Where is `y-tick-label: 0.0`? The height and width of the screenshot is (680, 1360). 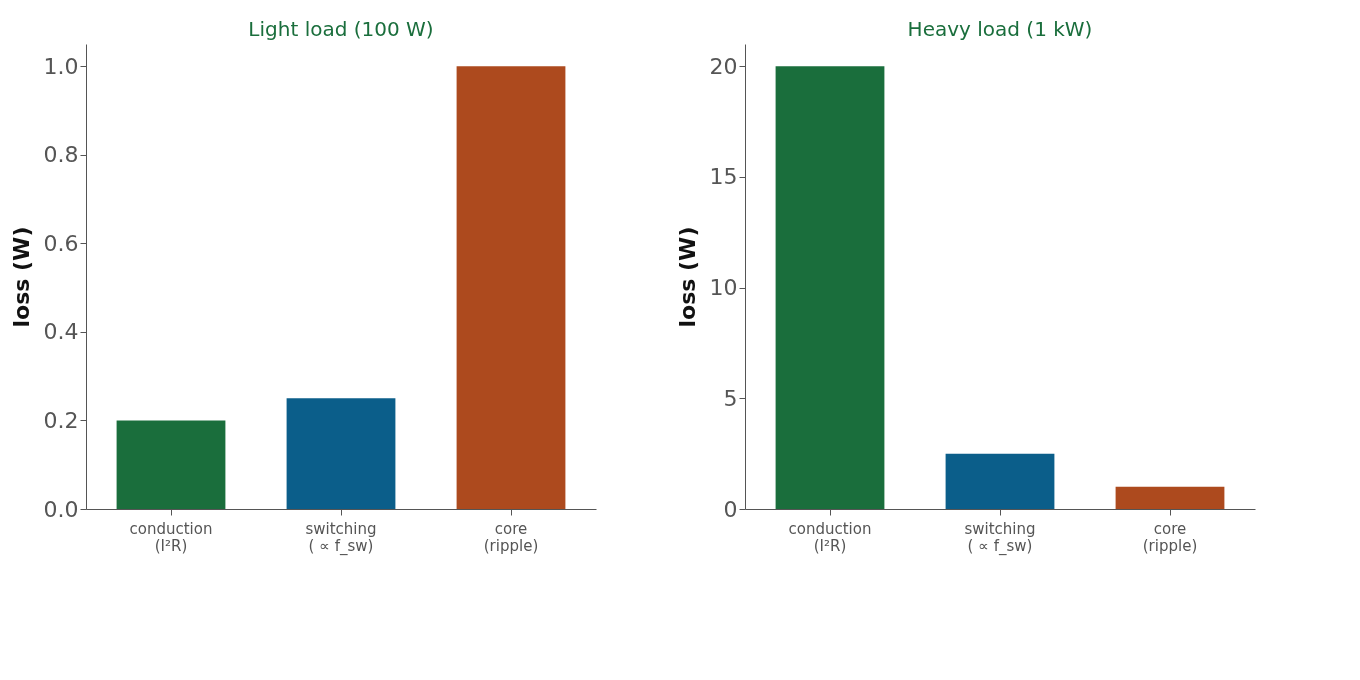 y-tick-label: 0.0 is located at coordinates (61, 509).